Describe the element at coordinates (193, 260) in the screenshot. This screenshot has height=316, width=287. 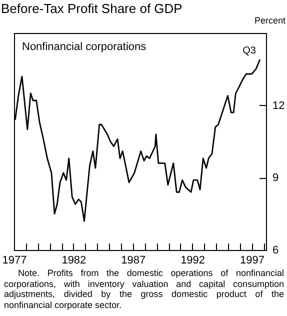
I see `x-tick-label: 1992` at that location.